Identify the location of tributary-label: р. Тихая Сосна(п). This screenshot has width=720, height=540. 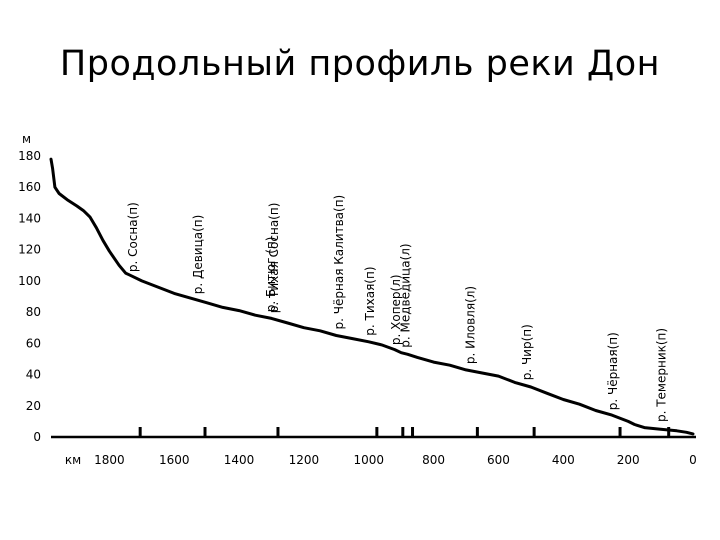
(274, 258).